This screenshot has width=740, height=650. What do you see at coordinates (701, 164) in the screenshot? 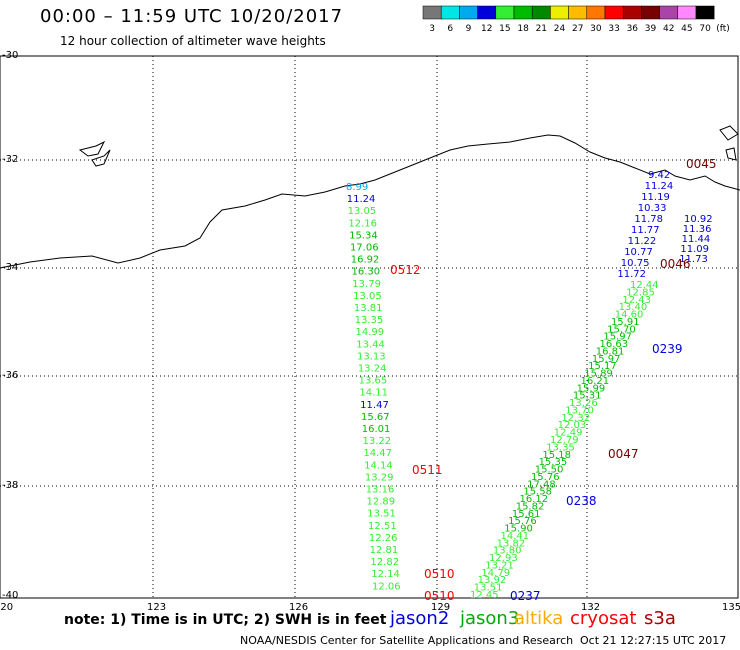
I see `track-time-label: 0045` at bounding box center [701, 164].